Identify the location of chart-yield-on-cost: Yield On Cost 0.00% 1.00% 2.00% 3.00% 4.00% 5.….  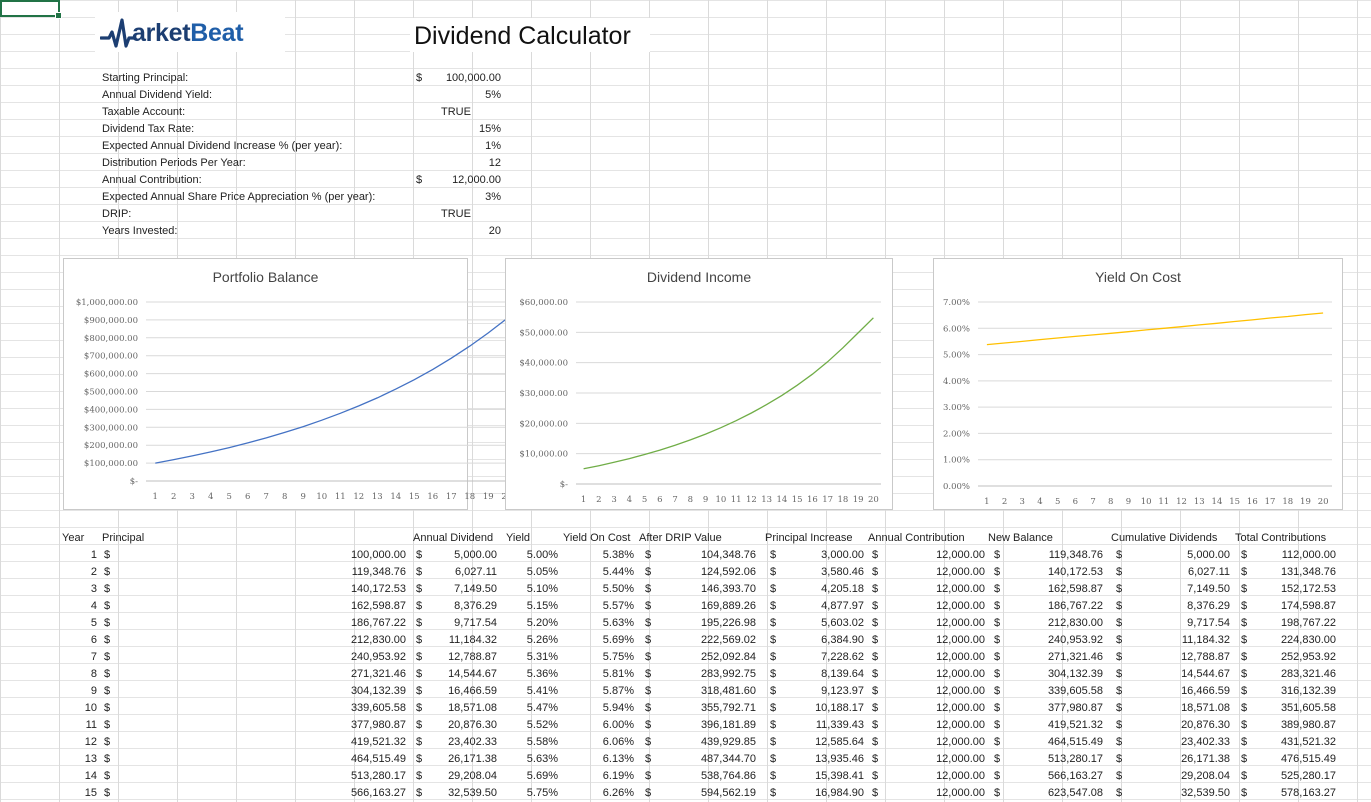
(1138, 384).